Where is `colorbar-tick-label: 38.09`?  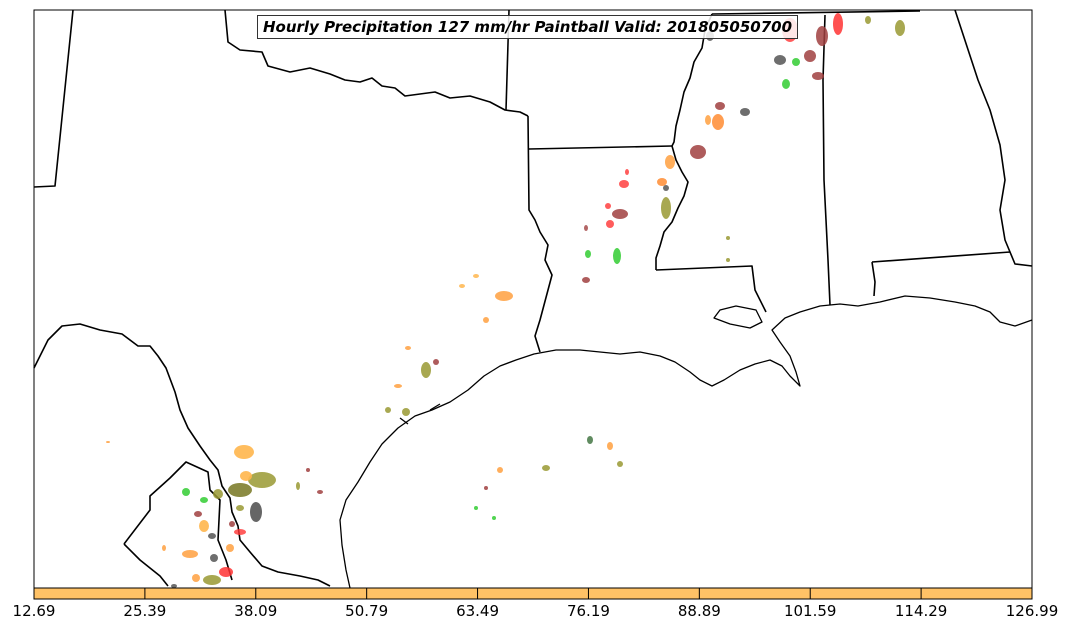
colorbar-tick-label: 38.09 is located at coordinates (256, 611).